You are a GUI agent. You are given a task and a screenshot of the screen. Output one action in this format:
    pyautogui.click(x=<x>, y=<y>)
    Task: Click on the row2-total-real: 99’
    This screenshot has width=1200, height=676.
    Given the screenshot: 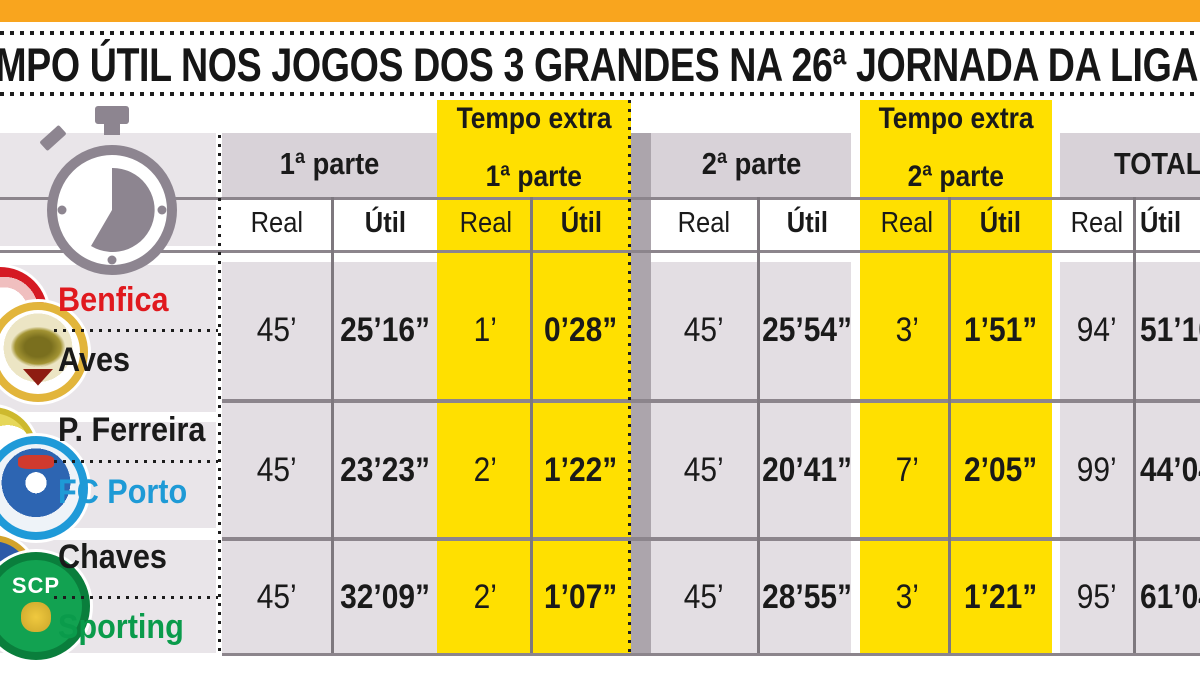 What is the action you would take?
    pyautogui.click(x=1096, y=469)
    